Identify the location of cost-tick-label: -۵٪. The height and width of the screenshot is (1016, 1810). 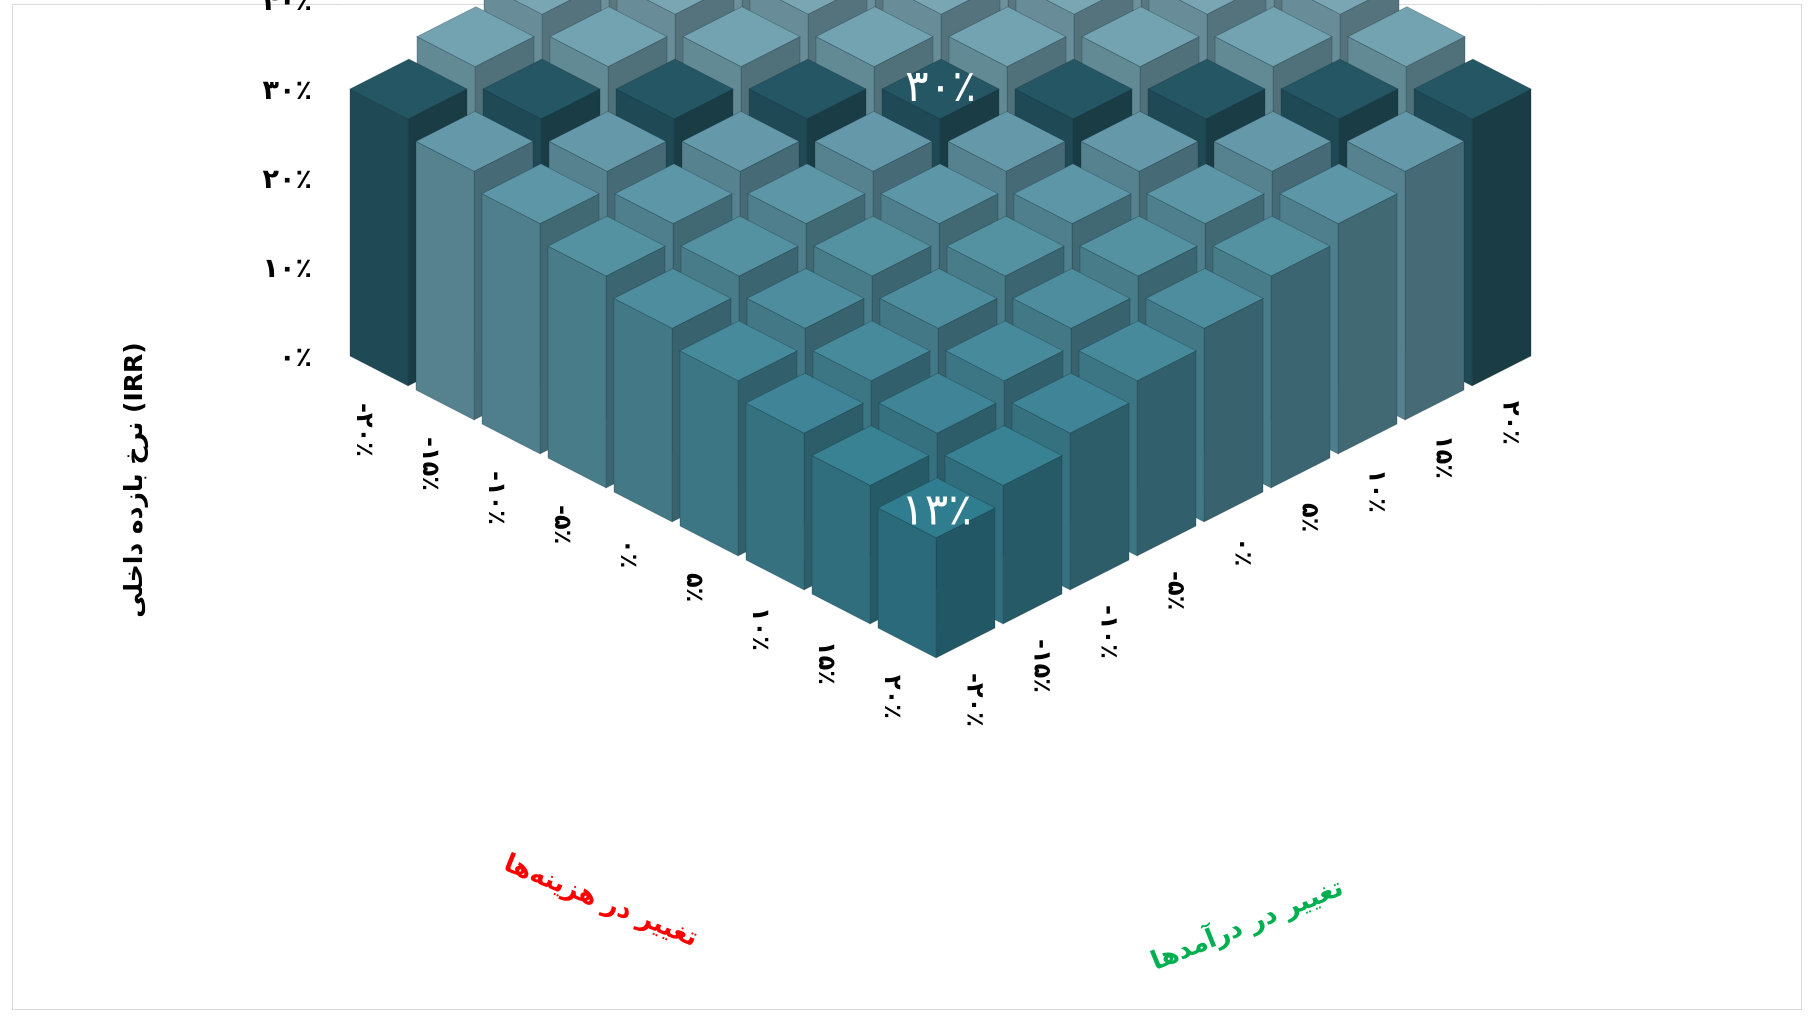
(563, 524).